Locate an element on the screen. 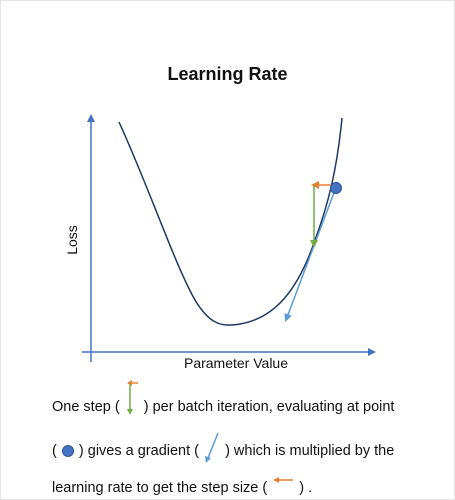 The width and height of the screenshot is (455, 500). gradient-arrow is located at coordinates (311, 251).